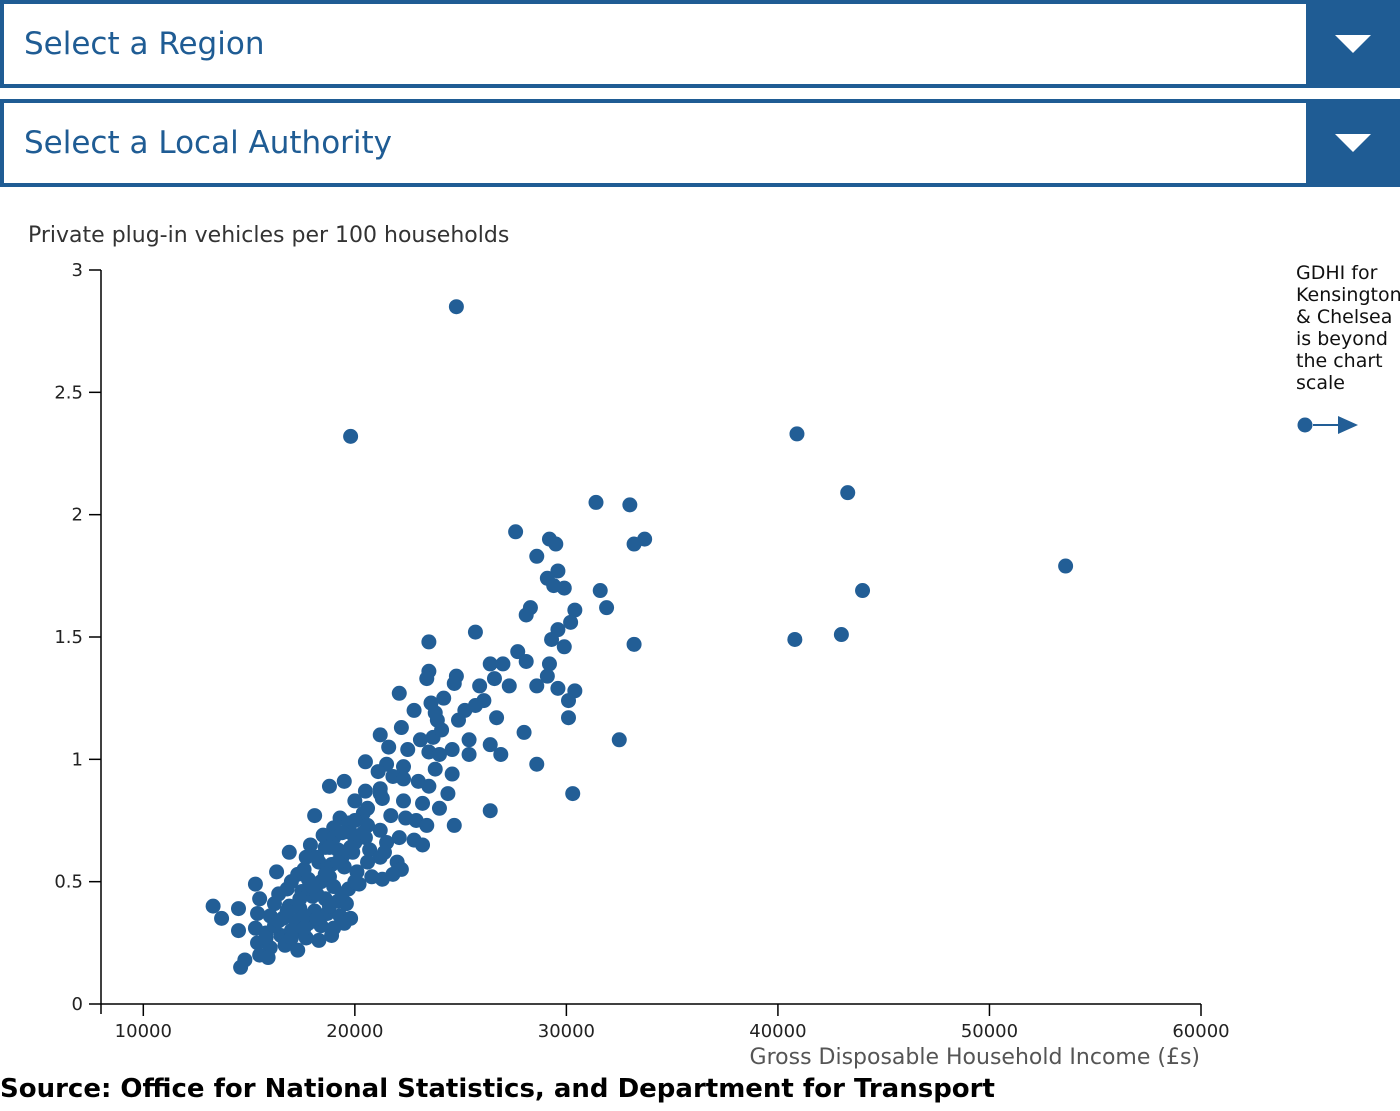  I want to click on local-authority-dropdown-button, so click(1353, 143).